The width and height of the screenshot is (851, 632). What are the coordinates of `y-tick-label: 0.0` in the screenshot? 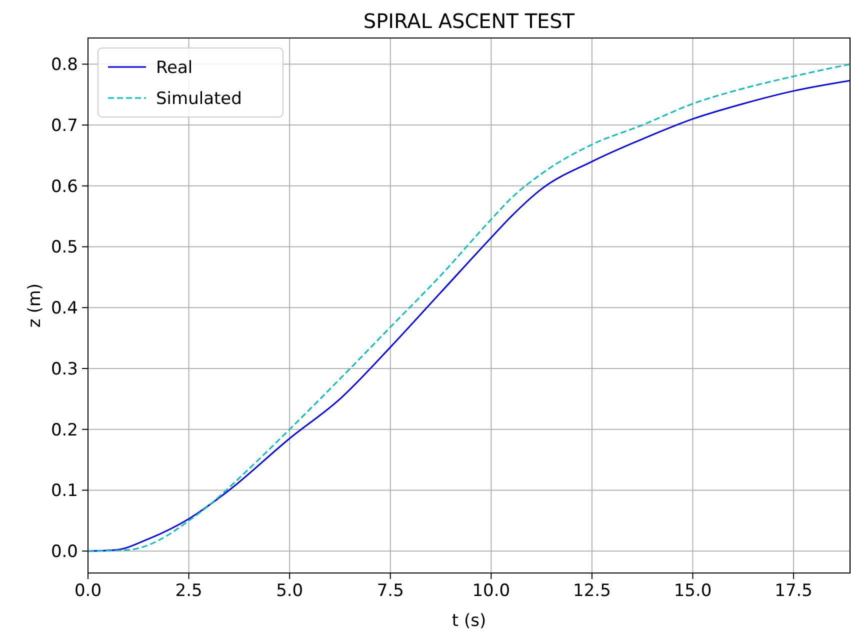 It's located at (64, 552).